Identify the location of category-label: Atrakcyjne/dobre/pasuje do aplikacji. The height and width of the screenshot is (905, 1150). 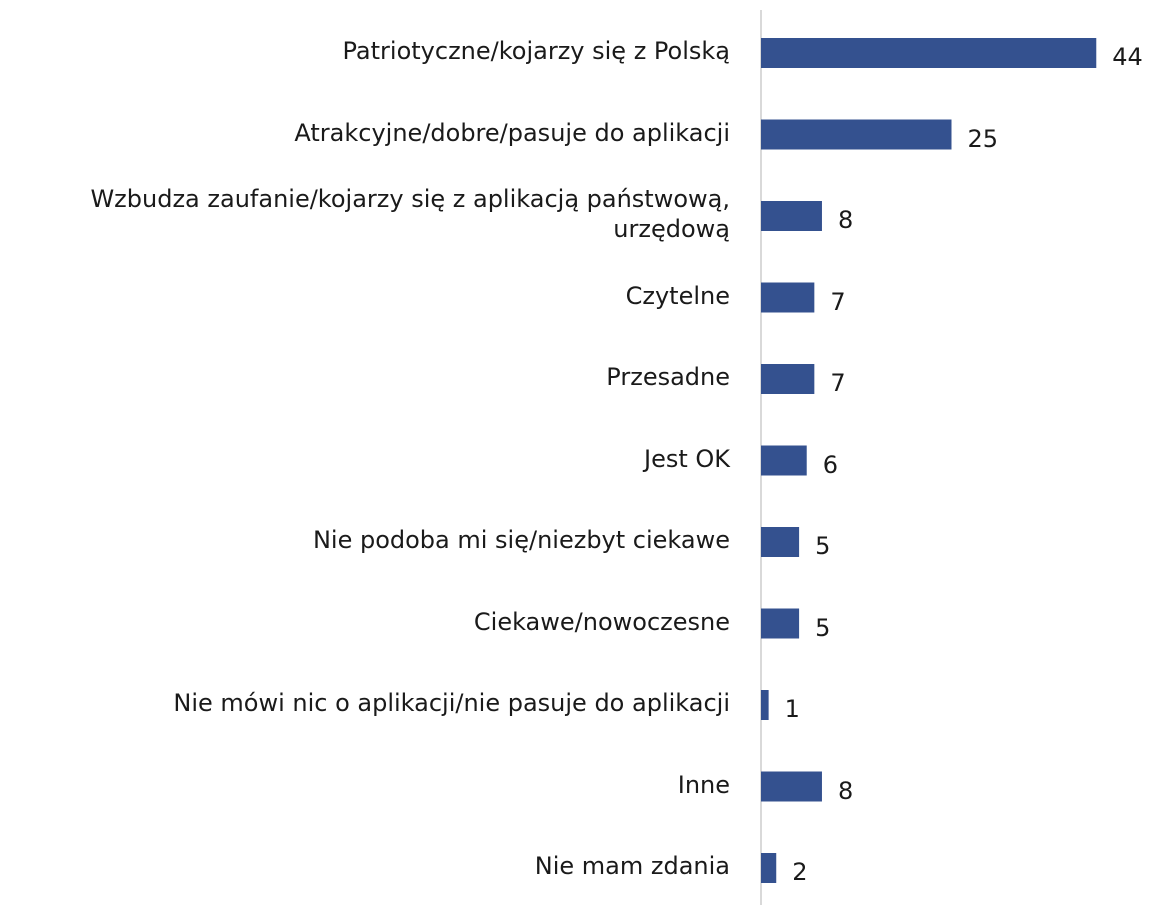
(512, 132).